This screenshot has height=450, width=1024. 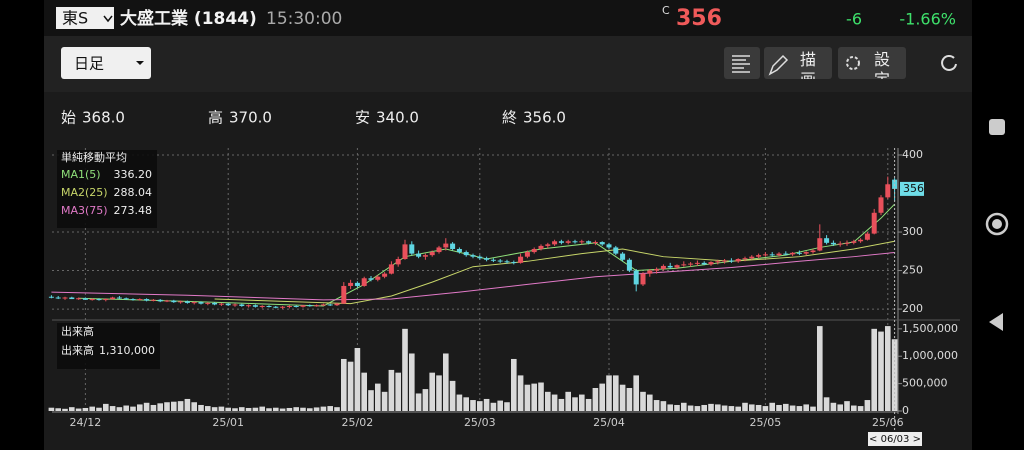 What do you see at coordinates (480, 422) in the screenshot?
I see `x-tick-label: 25/03` at bounding box center [480, 422].